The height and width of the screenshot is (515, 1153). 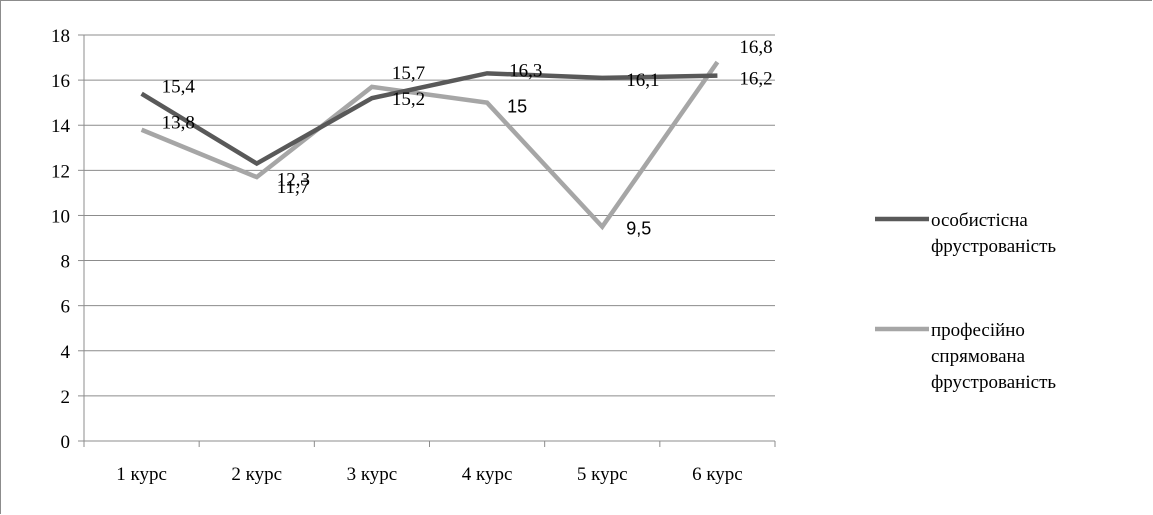 What do you see at coordinates (755, 79) in the screenshot?
I see `data-label-s0-p5: 16,2` at bounding box center [755, 79].